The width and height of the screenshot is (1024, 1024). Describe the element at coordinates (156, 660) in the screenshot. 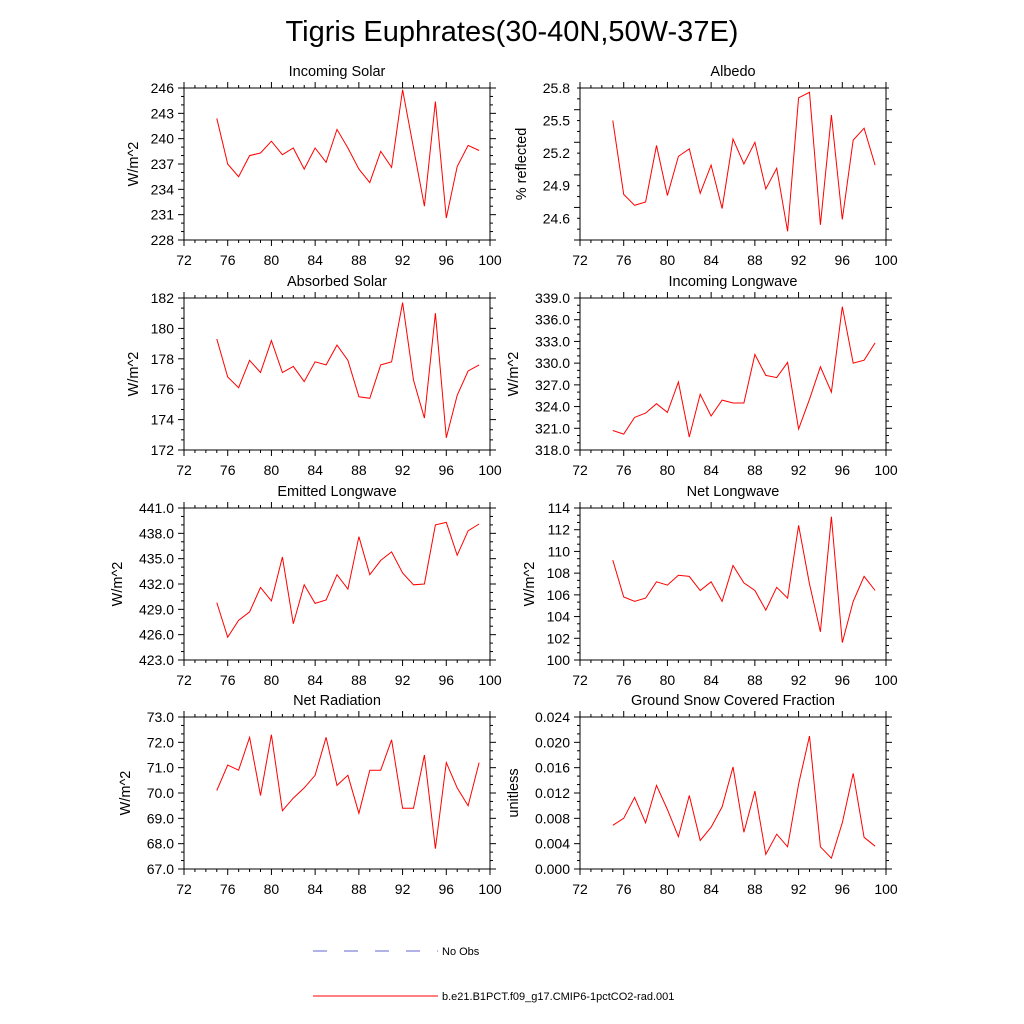

I see `y-tick-label: 423.0` at that location.